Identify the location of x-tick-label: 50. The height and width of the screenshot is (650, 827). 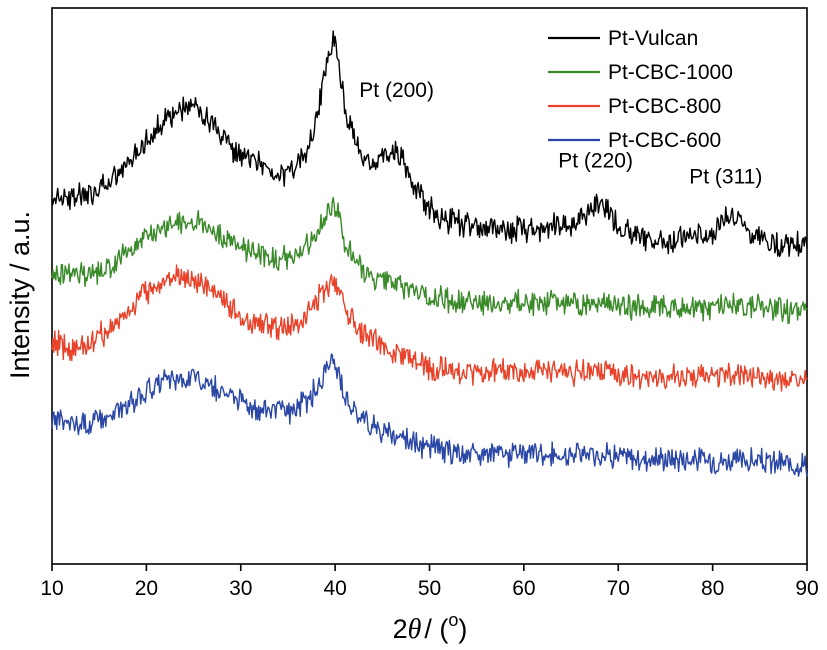
(429, 588).